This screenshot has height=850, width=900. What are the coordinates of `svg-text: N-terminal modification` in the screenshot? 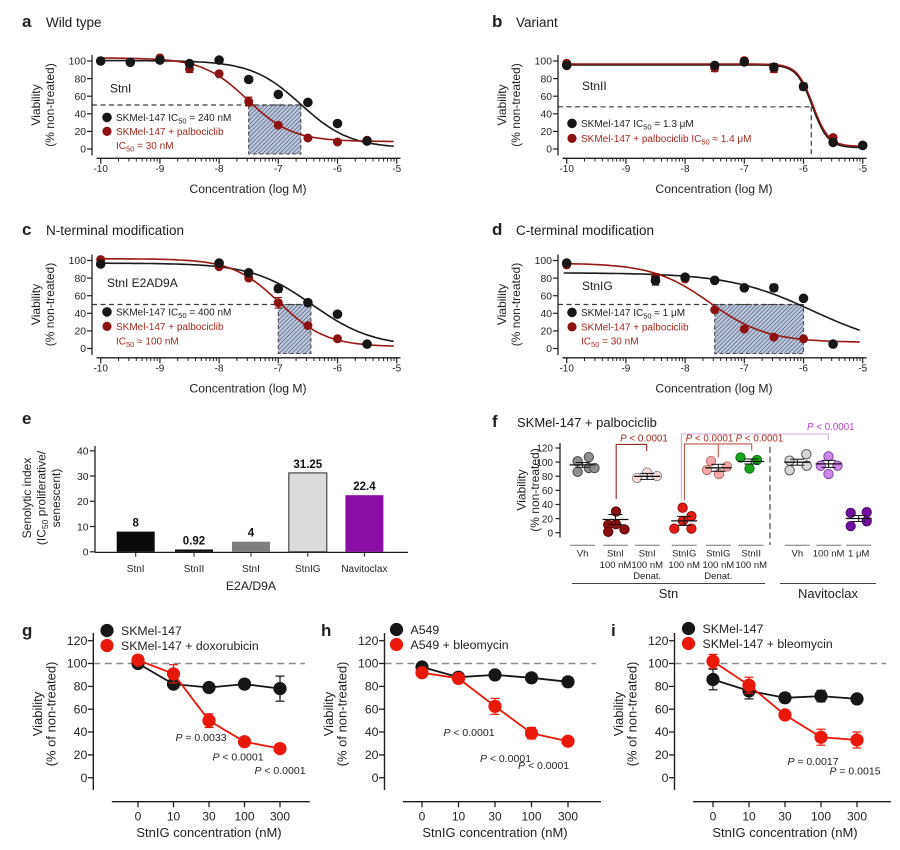 It's located at (115, 230).